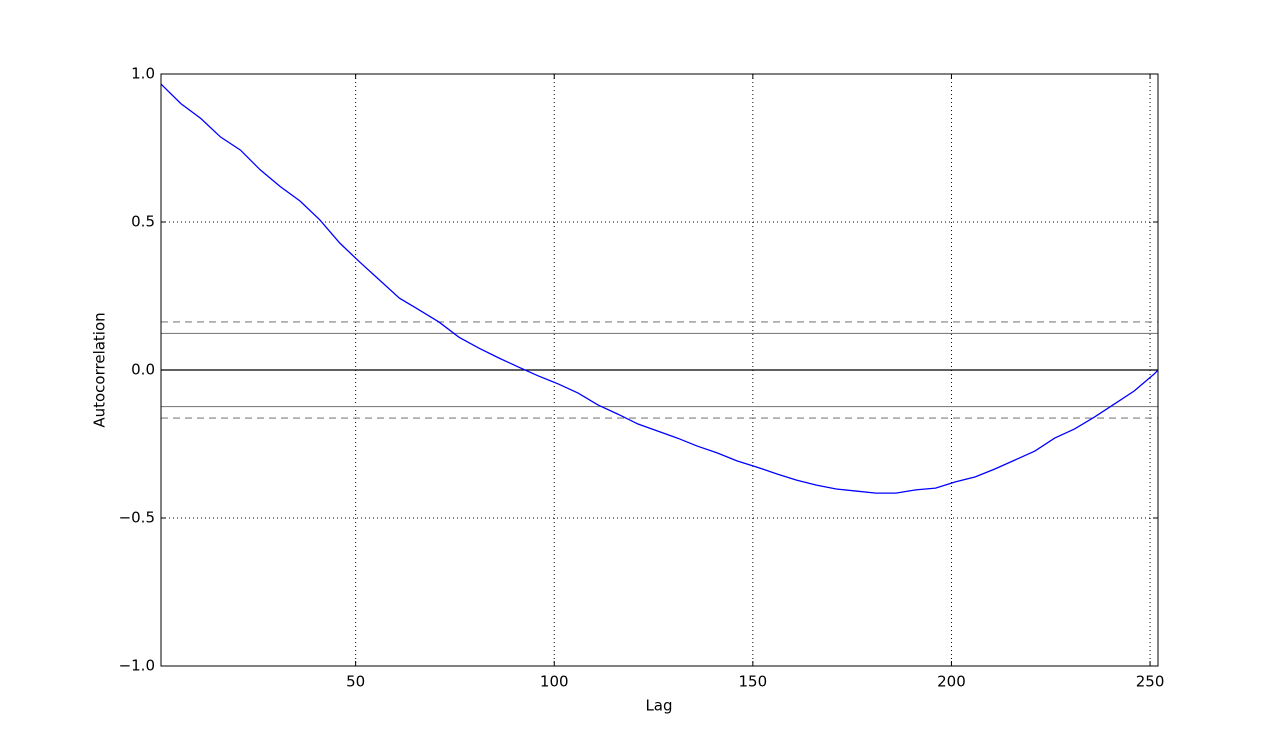  Describe the element at coordinates (143, 370) in the screenshot. I see `y-tick-label: 0.0` at that location.